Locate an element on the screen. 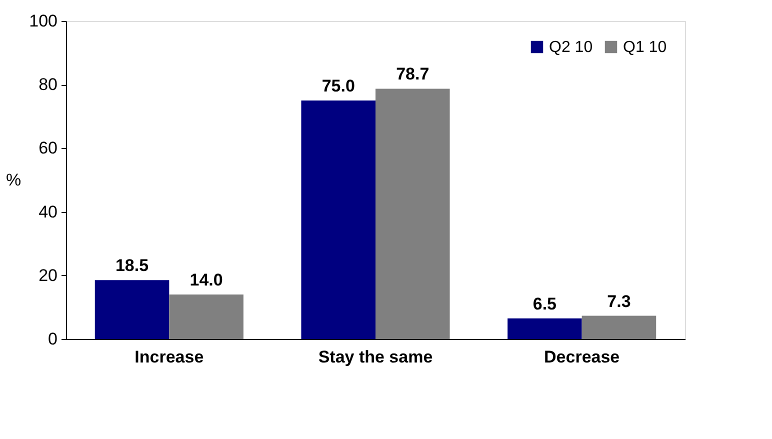  legend-label: Q2 10 is located at coordinates (571, 47).